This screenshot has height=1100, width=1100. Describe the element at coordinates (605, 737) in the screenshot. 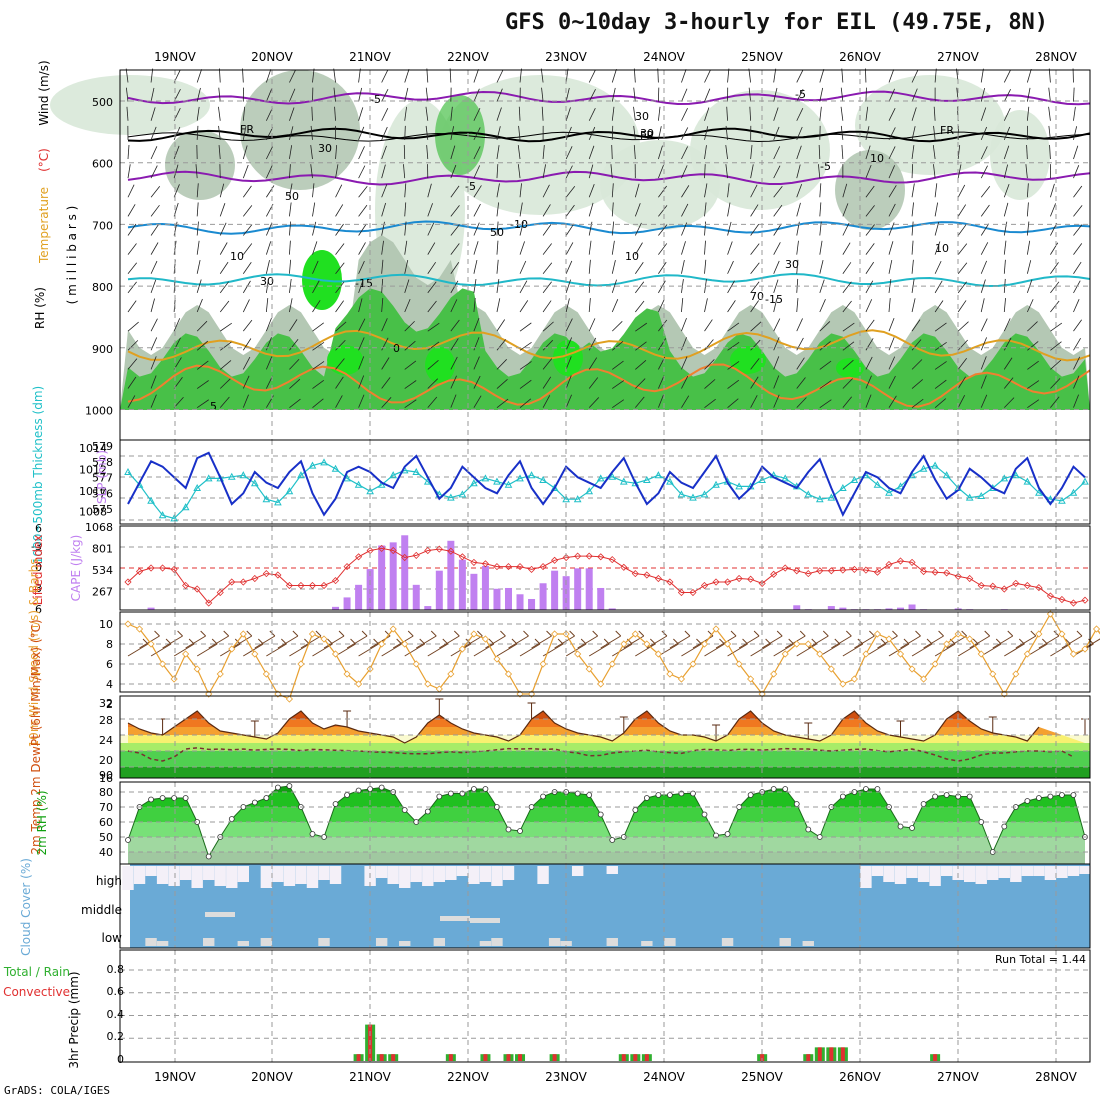

I see `temp2m-panel` at that location.